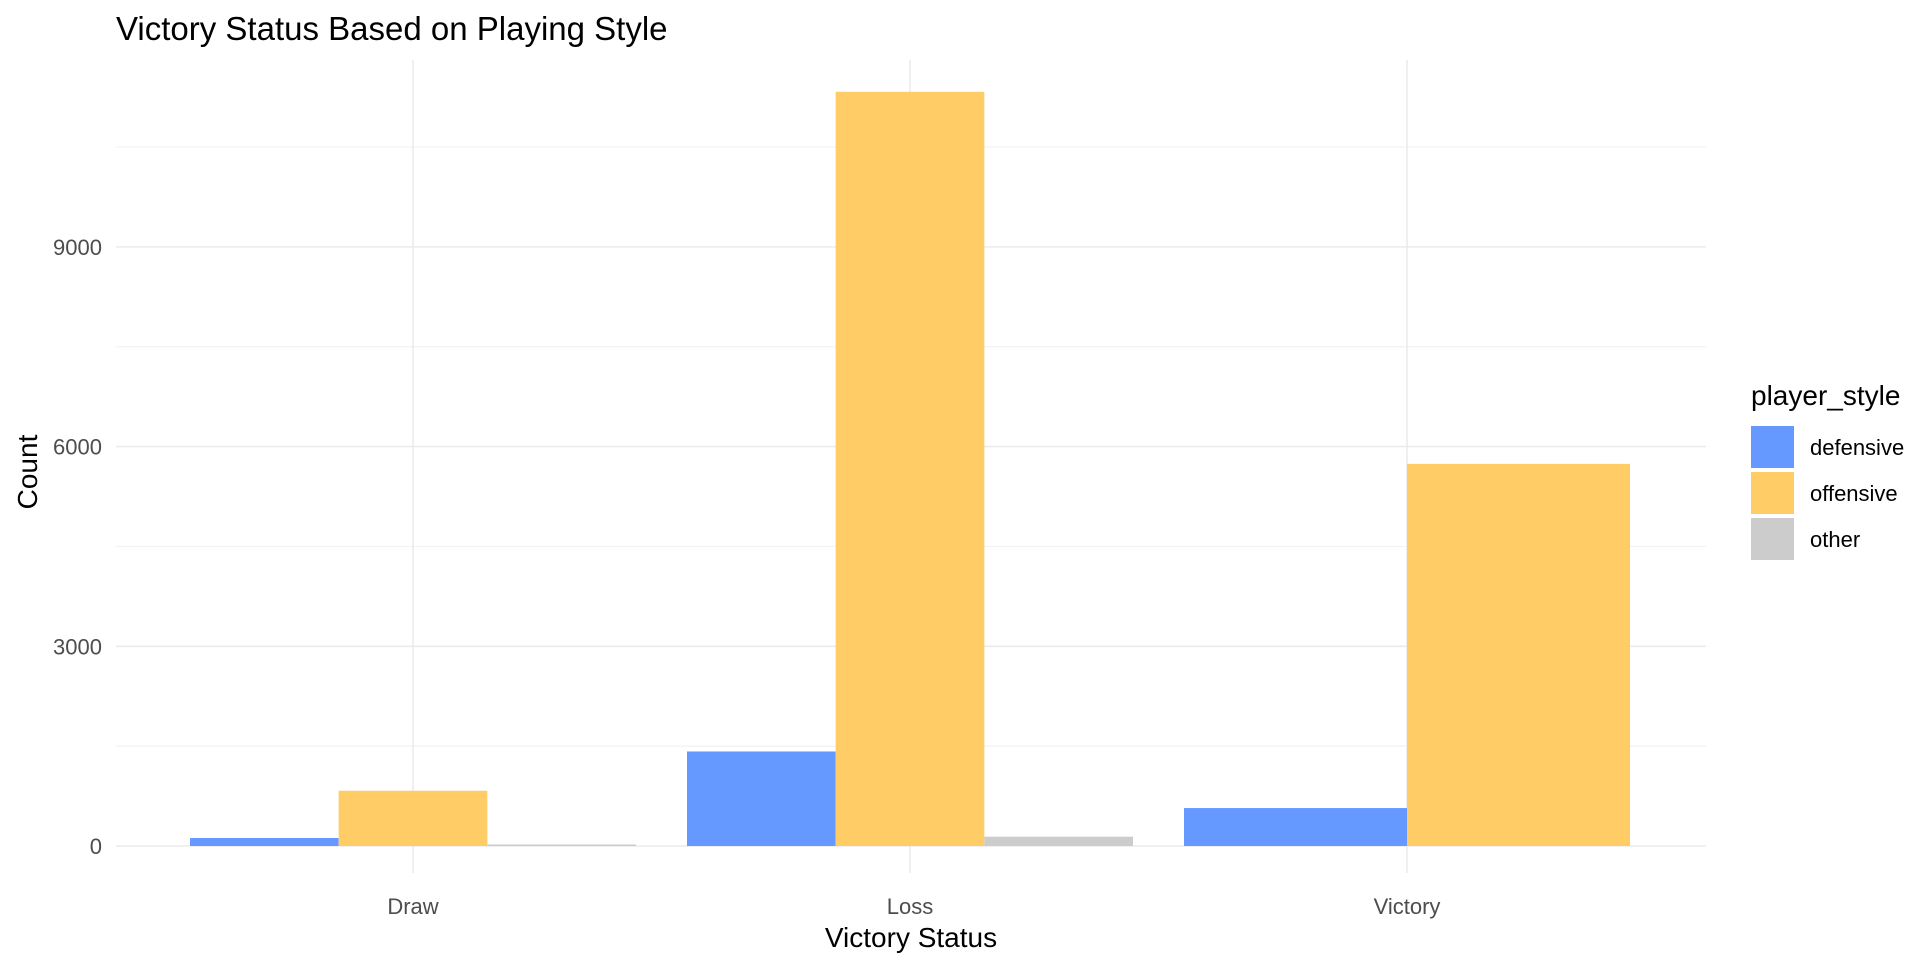 Image resolution: width=1920 pixels, height=960 pixels. What do you see at coordinates (911, 937) in the screenshot?
I see `x-axis-title: Victory Status` at bounding box center [911, 937].